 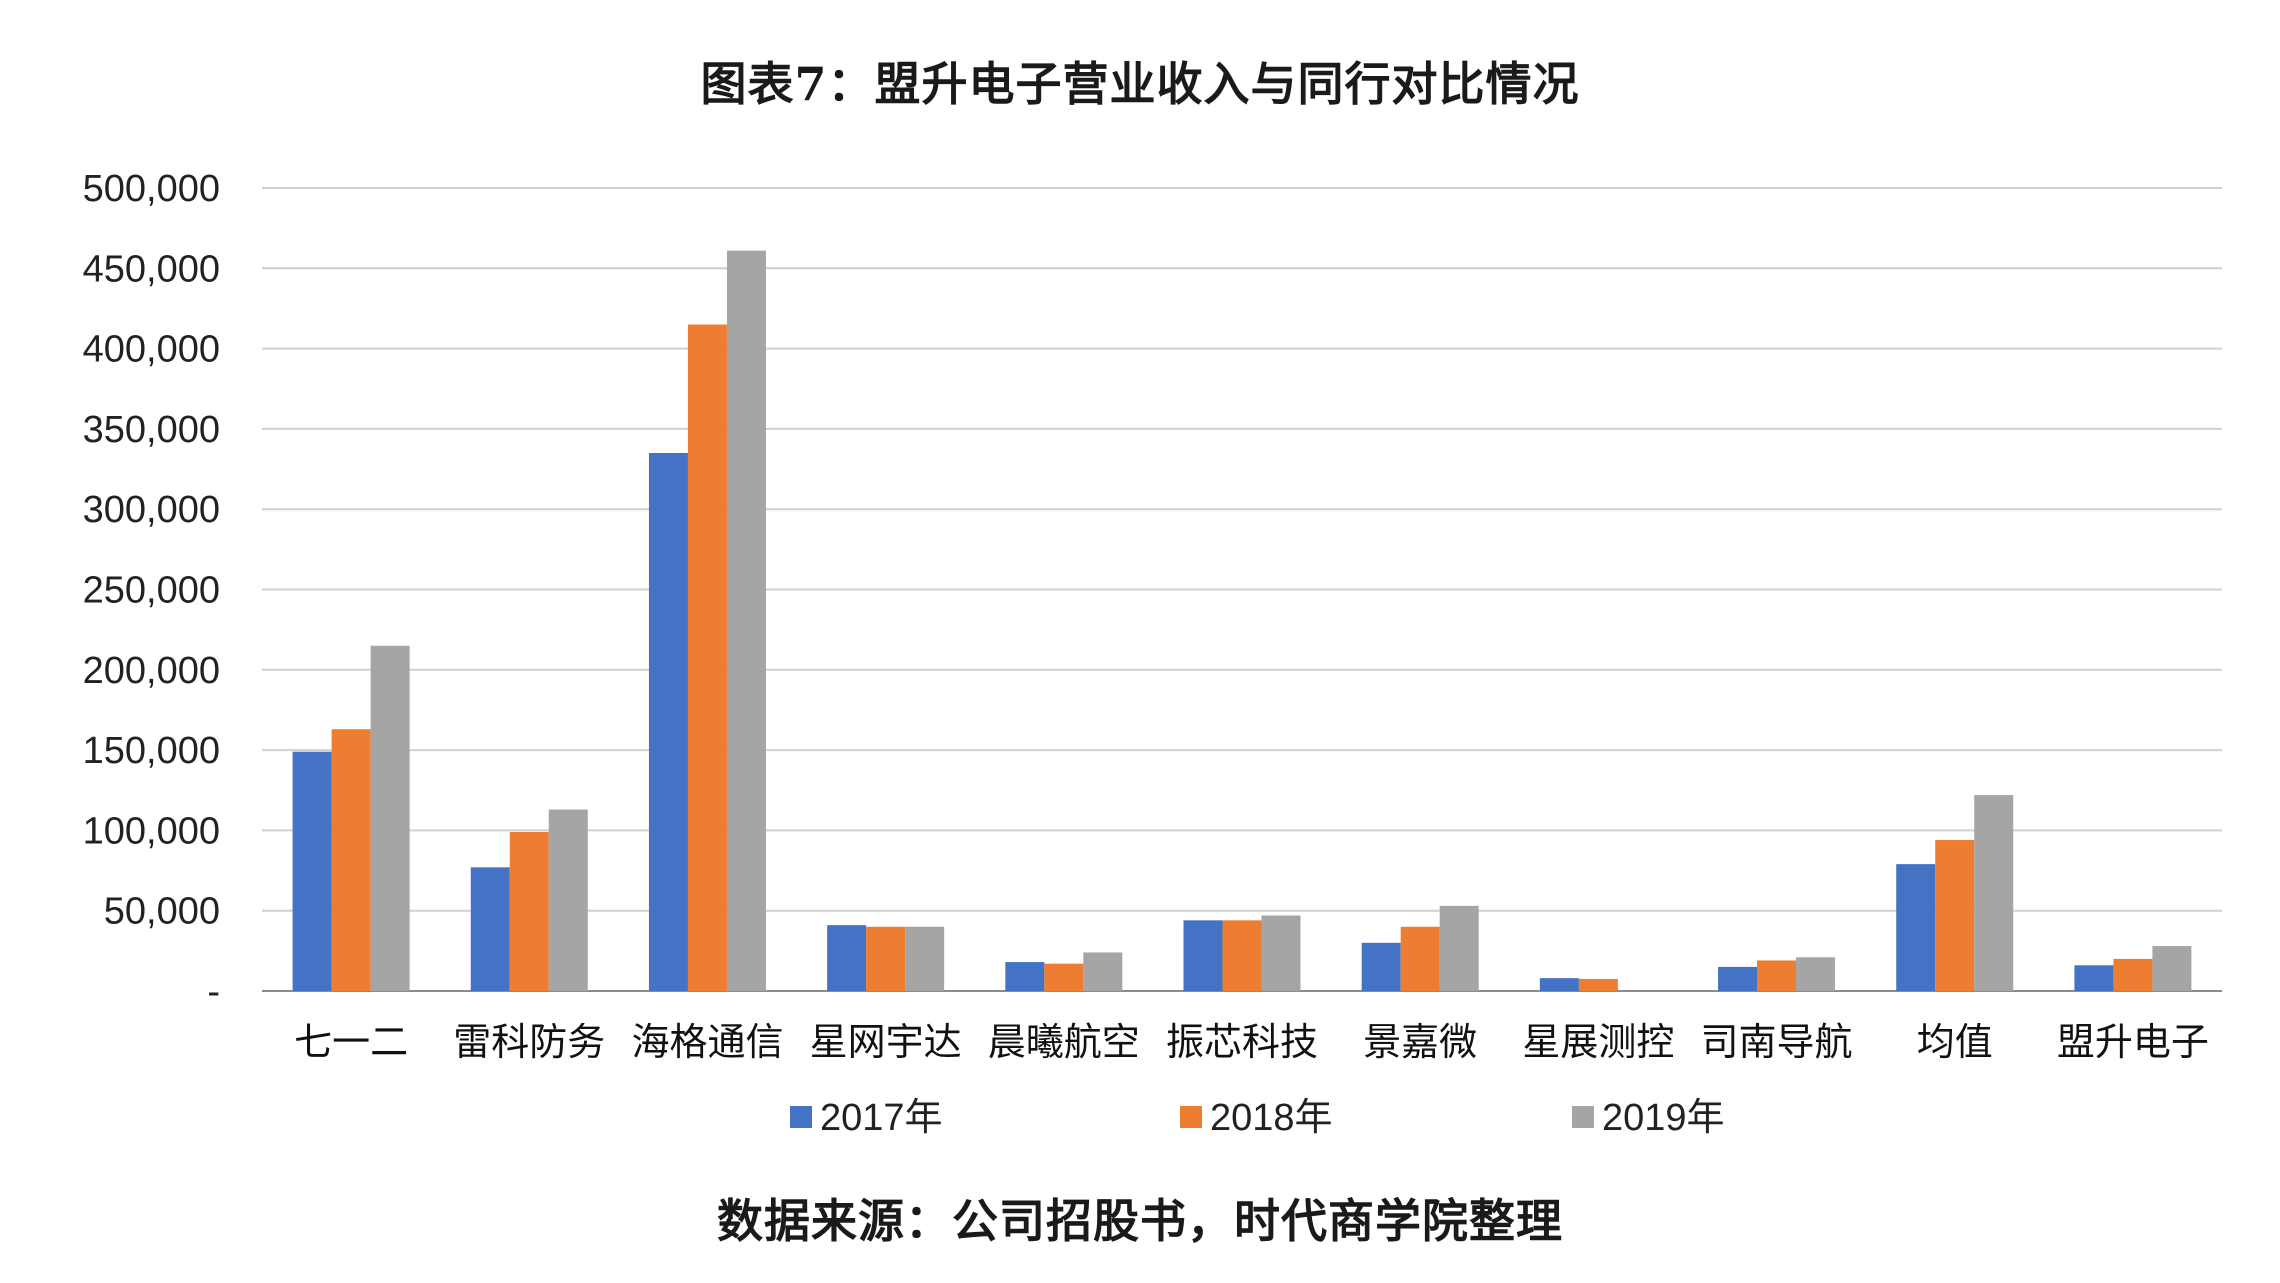 What do you see at coordinates (1271, 1118) in the screenshot?
I see `legend-label: 2018年` at bounding box center [1271, 1118].